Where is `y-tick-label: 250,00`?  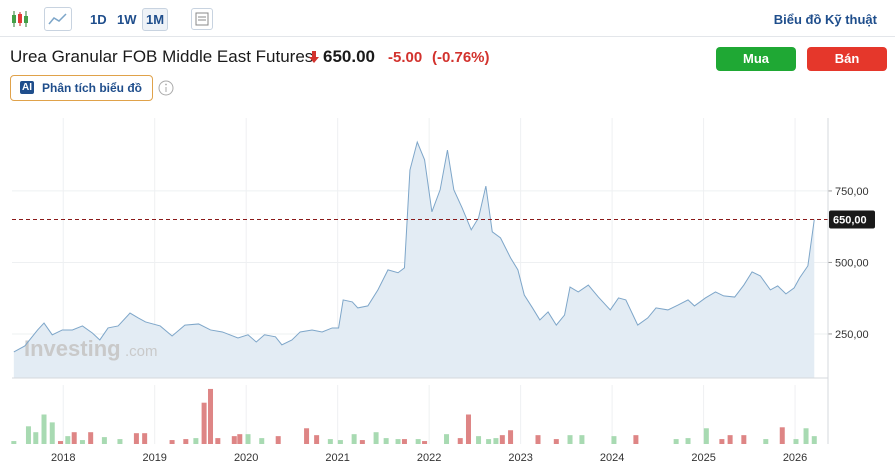
y-tick-label: 250,00 is located at coordinates (852, 335).